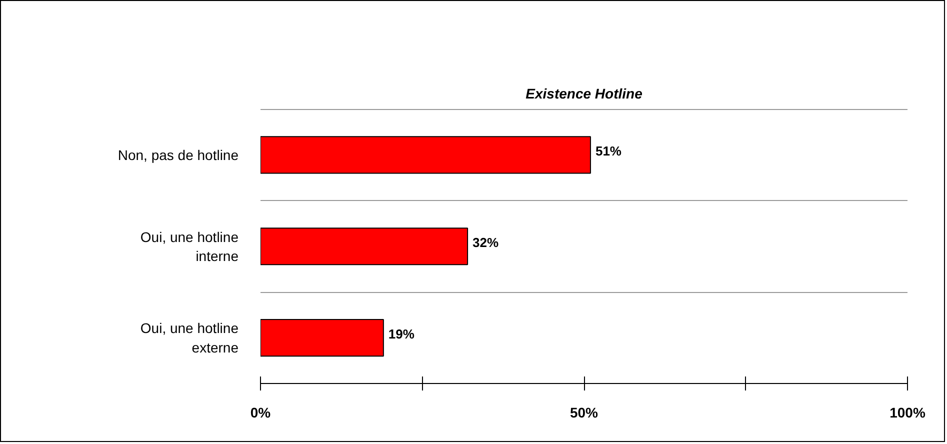 The image size is (947, 444). What do you see at coordinates (608, 150) in the screenshot?
I see `data-label: 51%` at bounding box center [608, 150].